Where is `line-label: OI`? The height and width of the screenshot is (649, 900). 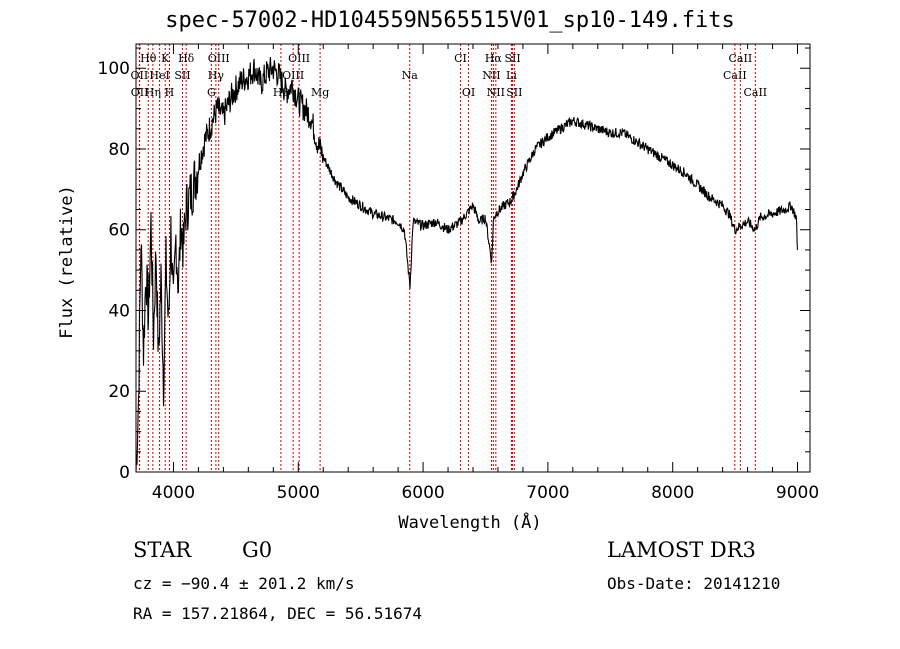 line-label: OI is located at coordinates (468, 92).